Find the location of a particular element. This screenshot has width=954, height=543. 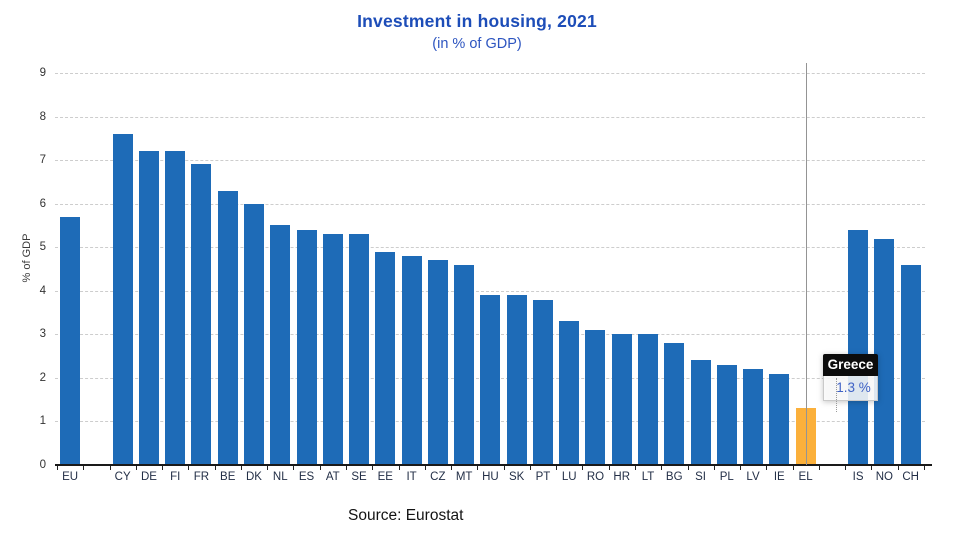

bar-AT is located at coordinates (332, 349).